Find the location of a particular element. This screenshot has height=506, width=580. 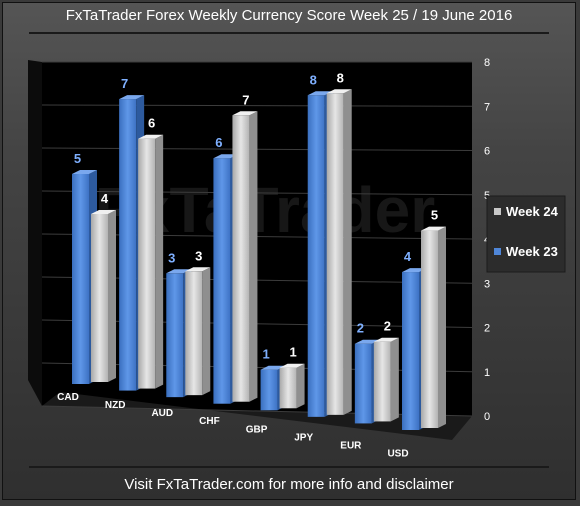

bar-week-24-eur: 2 is located at coordinates (386, 370).